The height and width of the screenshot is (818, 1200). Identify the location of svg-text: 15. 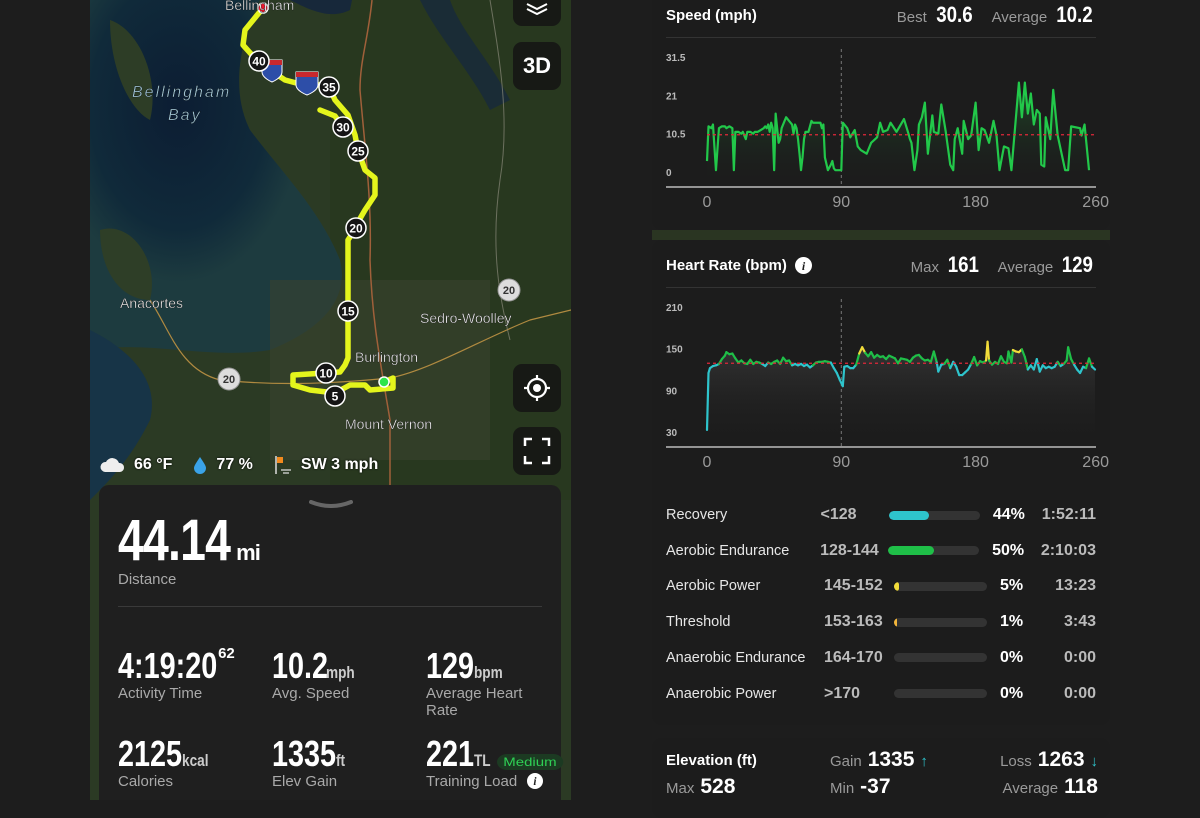
(348, 312).